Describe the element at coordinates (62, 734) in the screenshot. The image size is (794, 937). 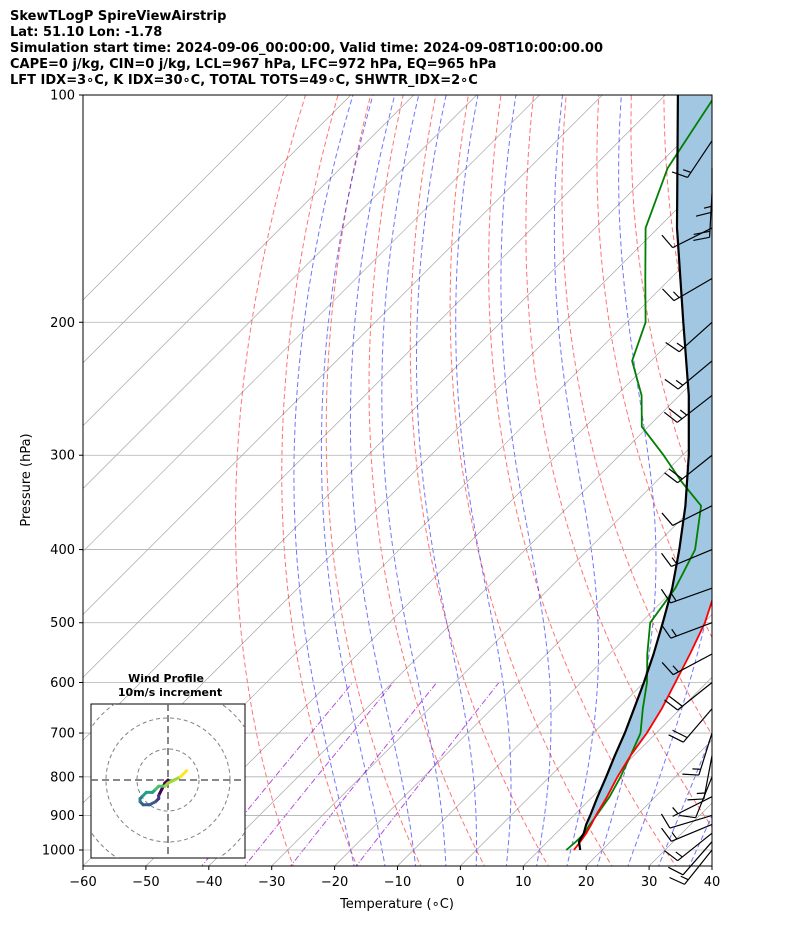
I see `y-tick-label: 700` at that location.